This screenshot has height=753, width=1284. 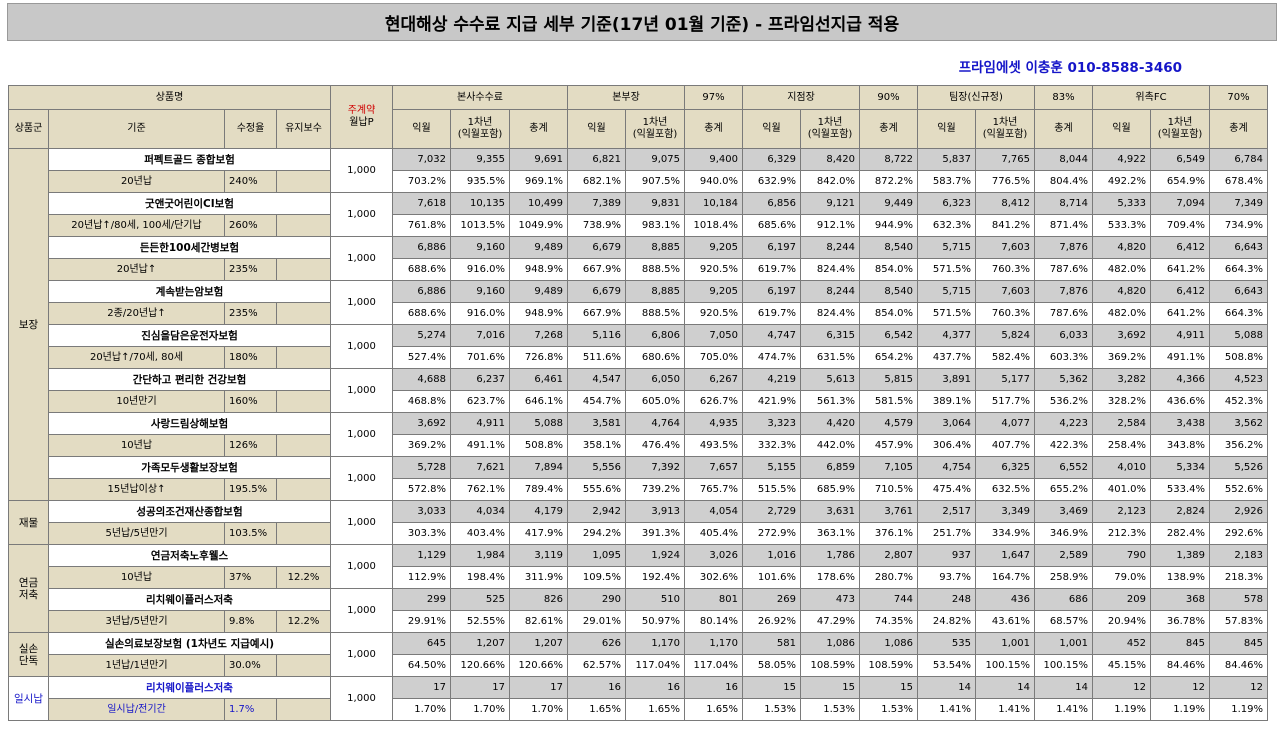 What do you see at coordinates (1005, 181) in the screenshot?
I see `commission-percent: 776.5%` at bounding box center [1005, 181].